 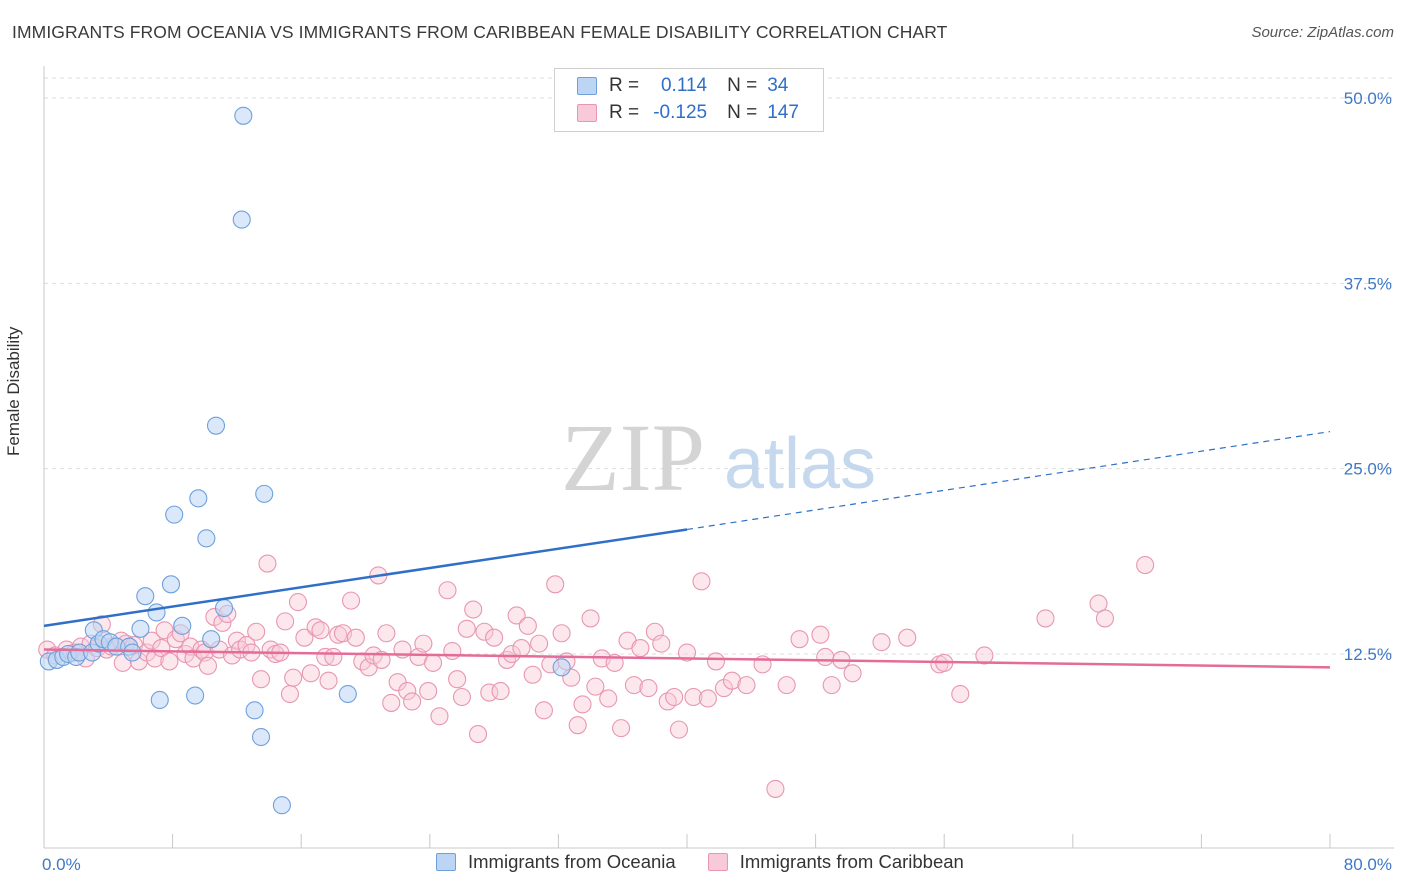 I want to click on trend-line-oceania-extension, so click(x=1008, y=481).